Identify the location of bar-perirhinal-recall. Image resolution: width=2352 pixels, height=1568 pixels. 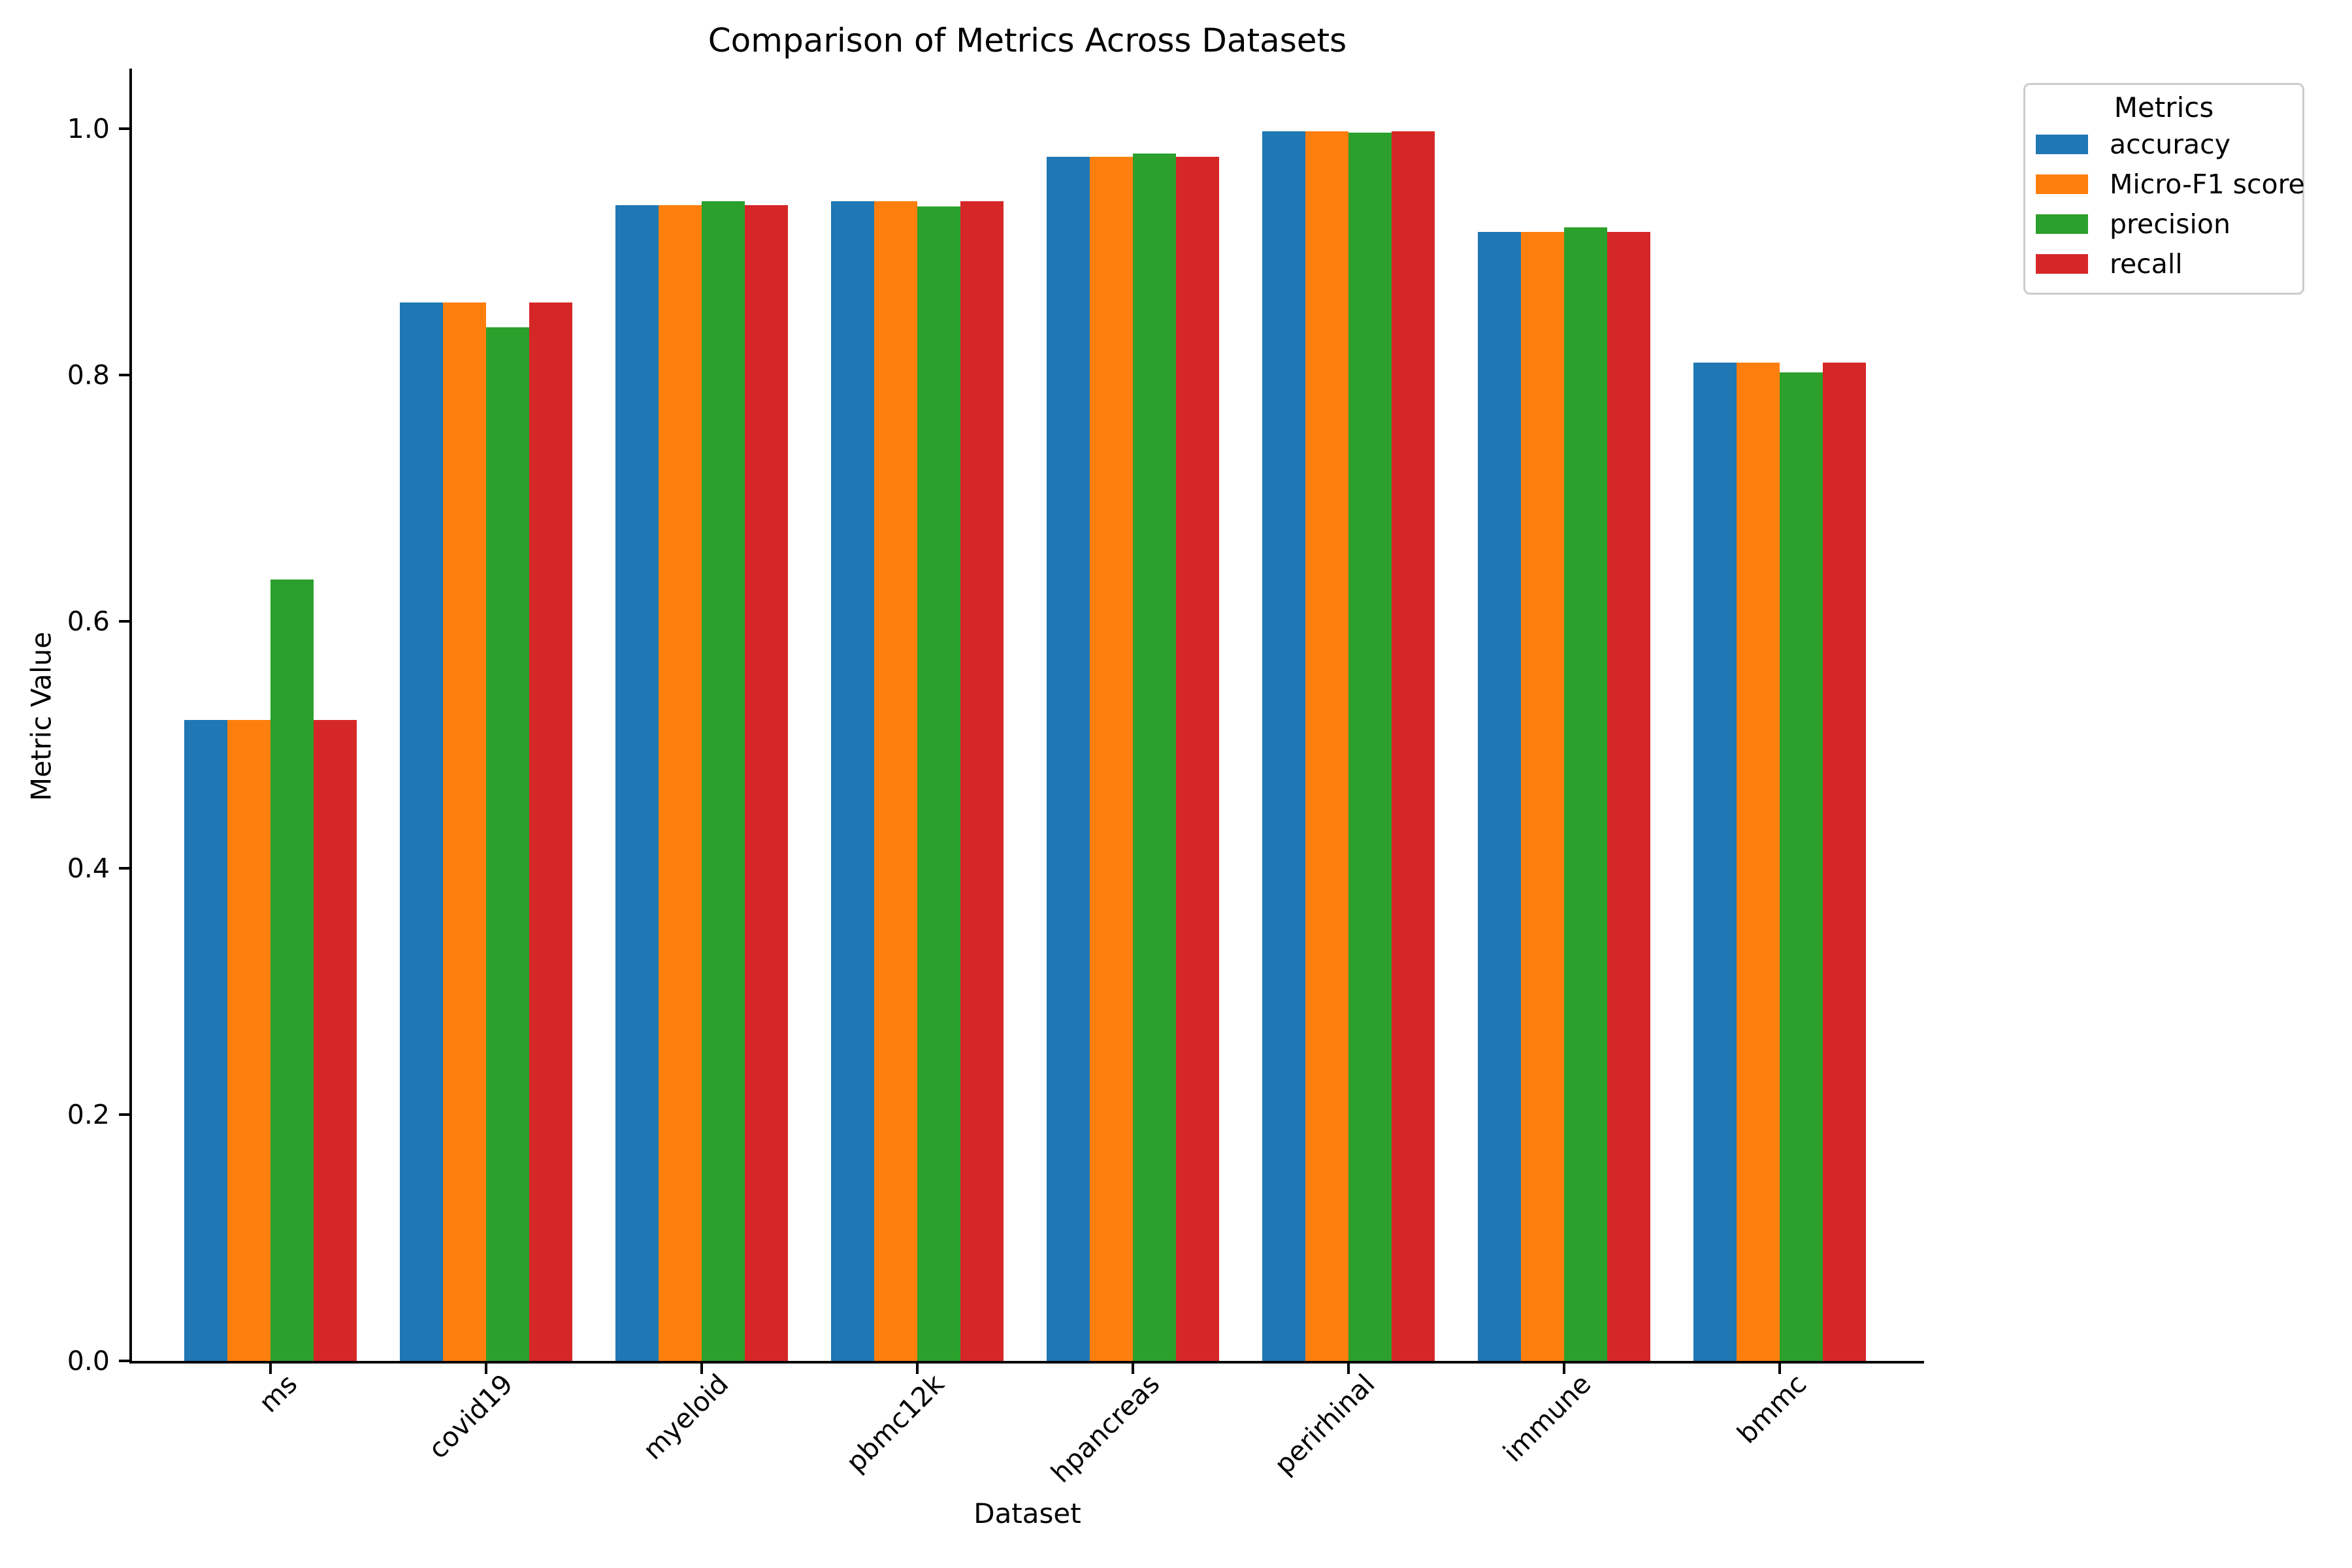
(1413, 746).